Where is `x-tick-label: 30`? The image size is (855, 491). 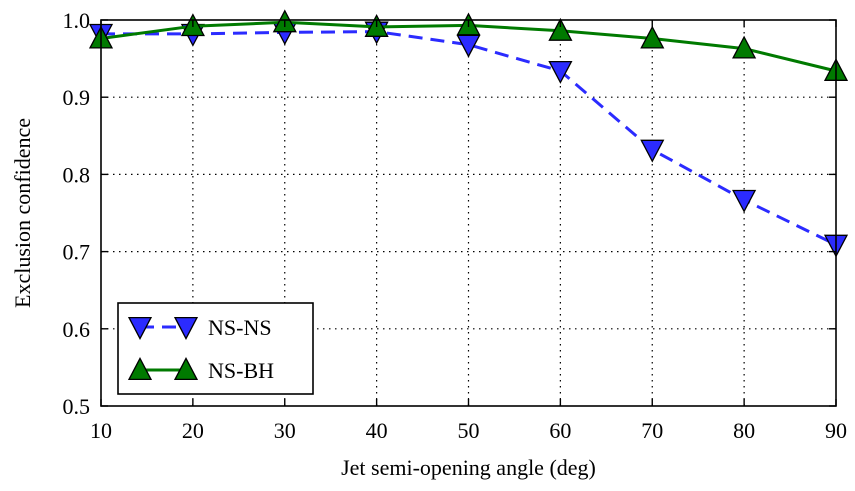
x-tick-label: 30 is located at coordinates (285, 430).